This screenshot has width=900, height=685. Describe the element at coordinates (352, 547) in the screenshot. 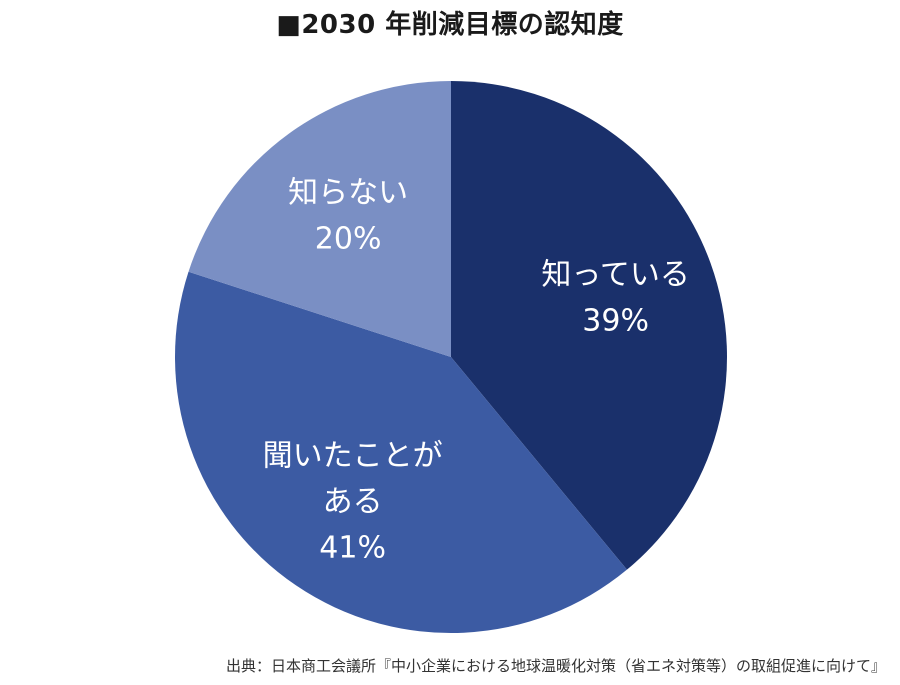

I see `slice-percent: 41%` at that location.